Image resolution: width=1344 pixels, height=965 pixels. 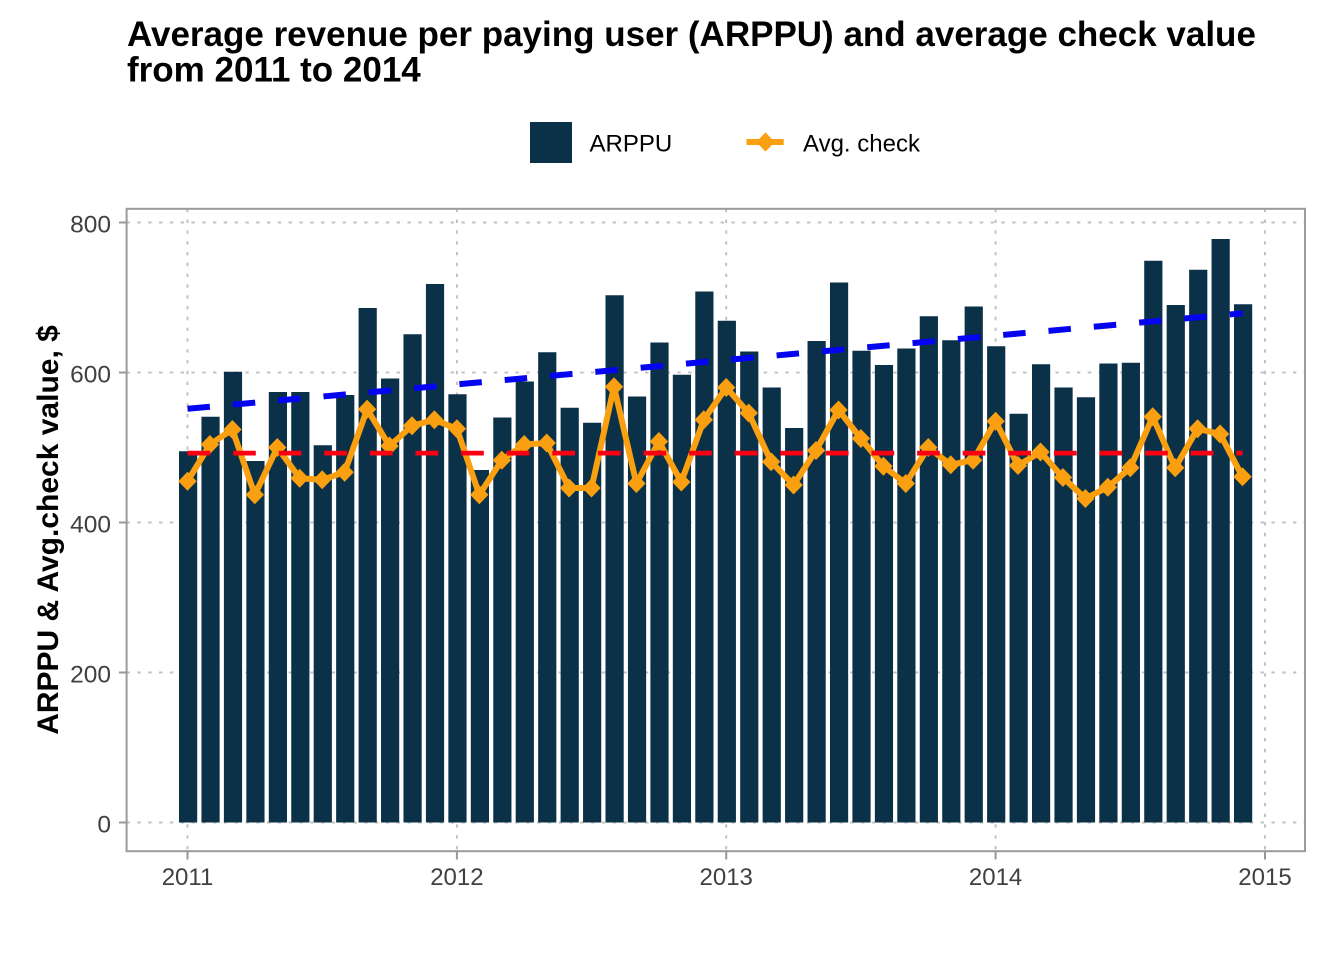 What do you see at coordinates (90, 525) in the screenshot?
I see `svg-text: 400` at bounding box center [90, 525].